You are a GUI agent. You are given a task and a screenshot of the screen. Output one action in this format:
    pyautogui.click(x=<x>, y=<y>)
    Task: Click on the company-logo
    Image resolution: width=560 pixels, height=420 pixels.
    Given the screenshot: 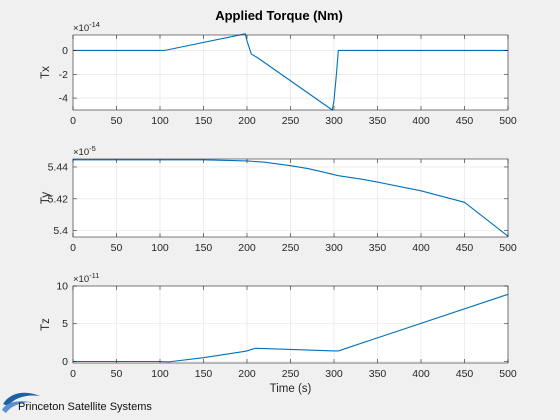 What is the action you would take?
    pyautogui.click(x=21, y=402)
    